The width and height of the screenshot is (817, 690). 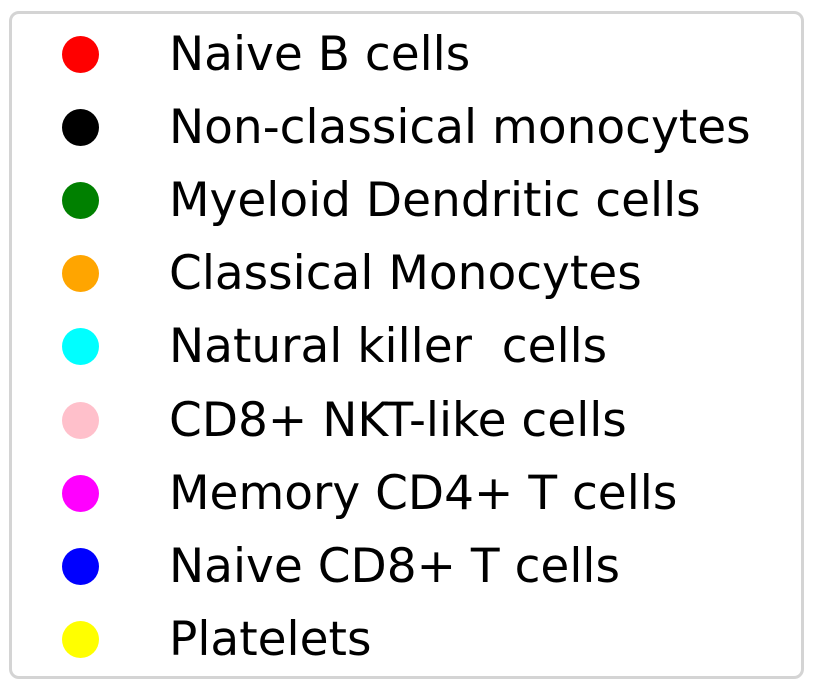 What do you see at coordinates (423, 493) in the screenshot?
I see `legend-label: Memory CD4+ T cells` at bounding box center [423, 493].